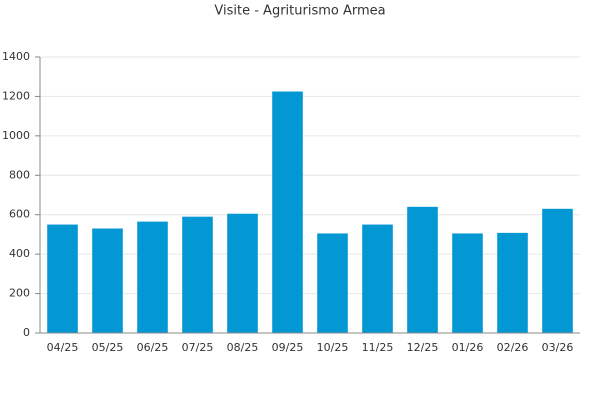 Image resolution: width=600 pixels, height=400 pixels. What do you see at coordinates (198, 347) in the screenshot?
I see `x-tick-label: 07/25` at bounding box center [198, 347].